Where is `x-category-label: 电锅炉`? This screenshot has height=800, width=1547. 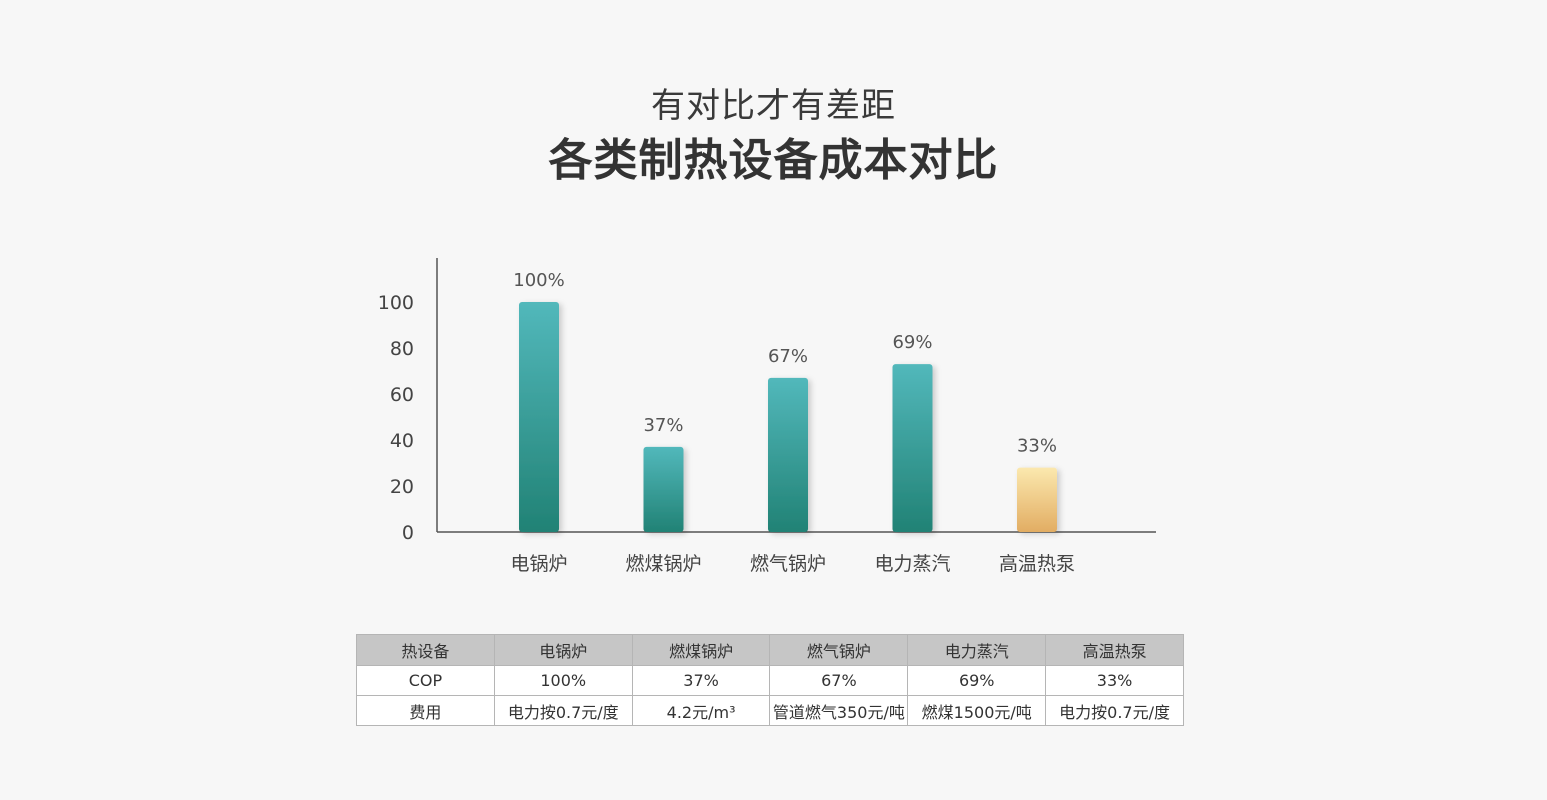 x-category-label: 电锅炉 is located at coordinates (538, 564).